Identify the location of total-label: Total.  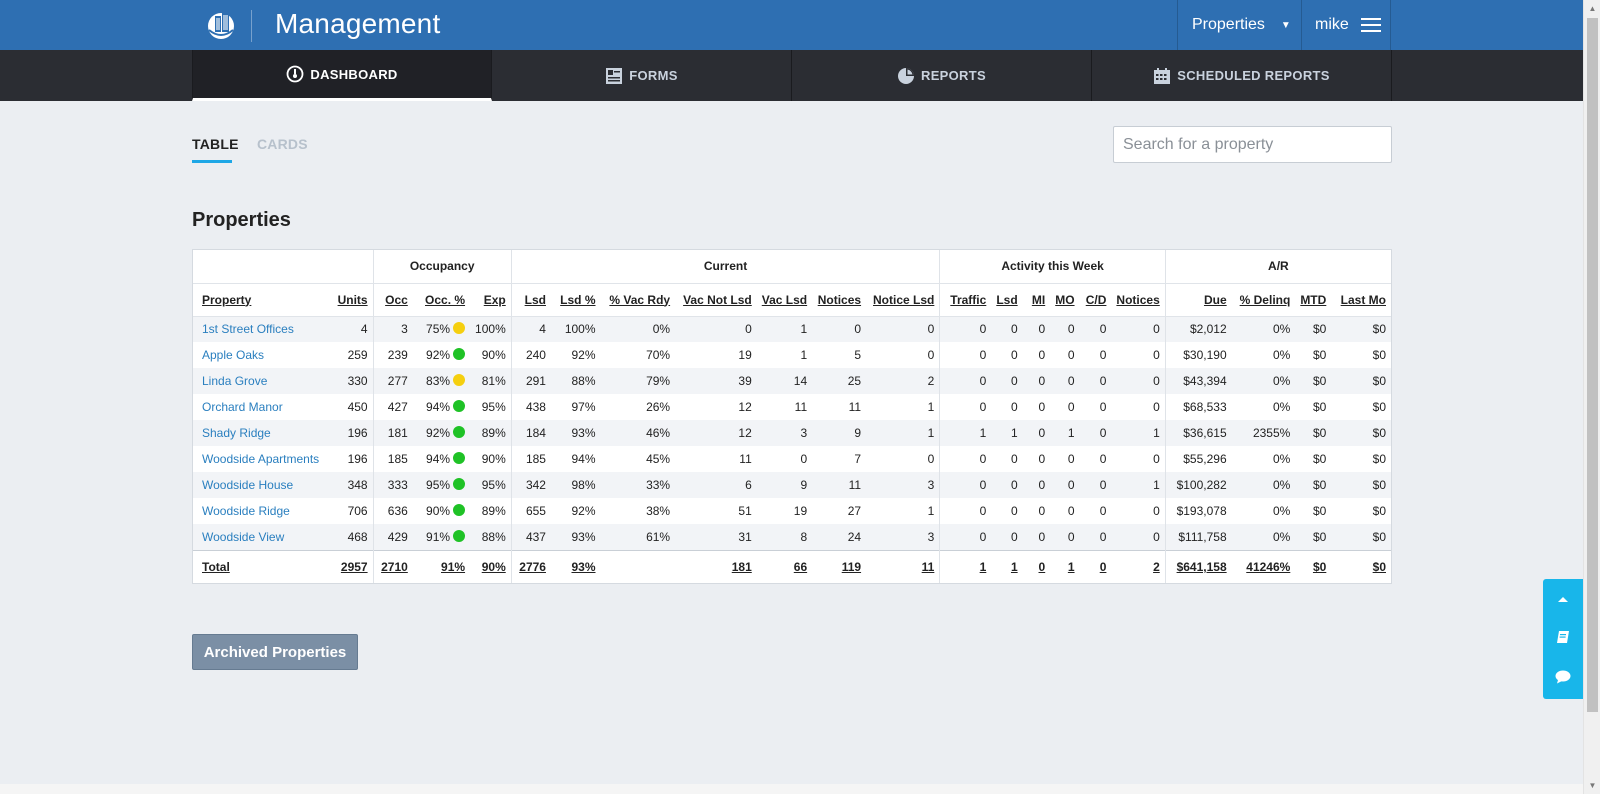
(263, 566).